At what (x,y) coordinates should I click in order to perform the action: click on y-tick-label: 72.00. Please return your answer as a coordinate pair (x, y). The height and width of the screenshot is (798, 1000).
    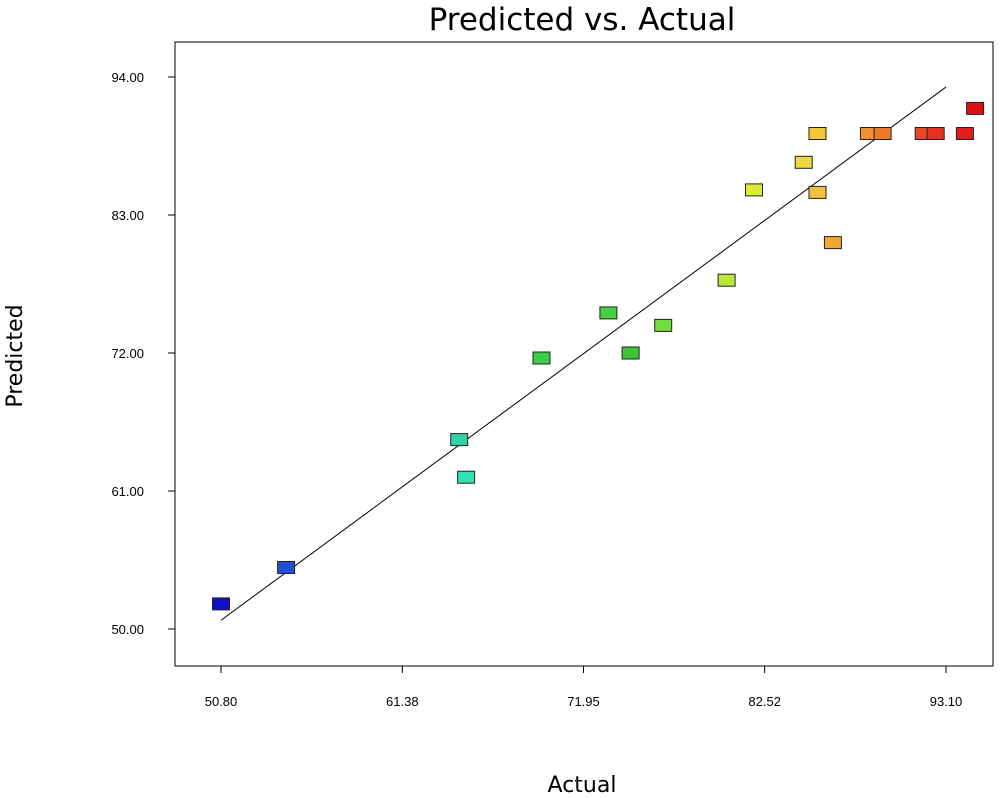
    Looking at the image, I should click on (127, 353).